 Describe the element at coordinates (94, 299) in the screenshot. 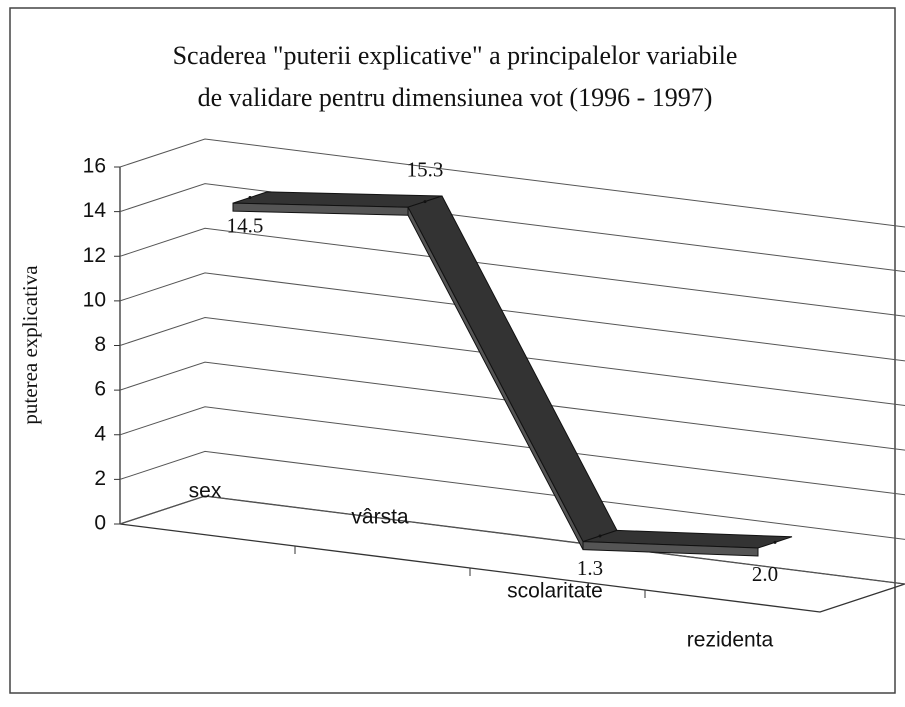

I see `y-tick-label: 10` at that location.